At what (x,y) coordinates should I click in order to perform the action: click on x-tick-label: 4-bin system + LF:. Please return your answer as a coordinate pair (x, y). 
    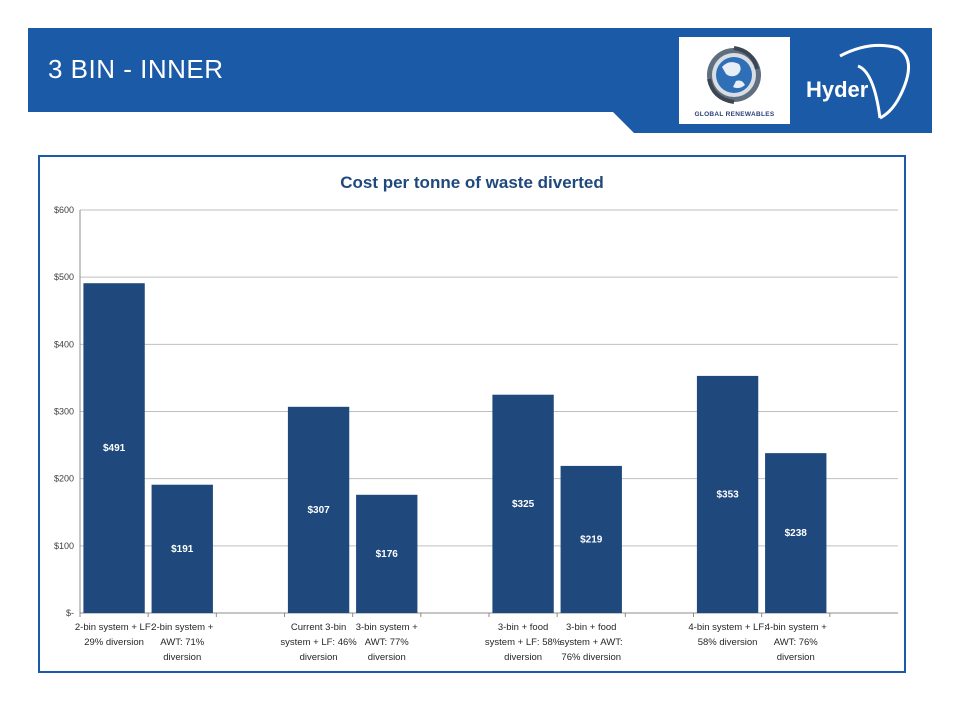
    Looking at the image, I should click on (727, 627).